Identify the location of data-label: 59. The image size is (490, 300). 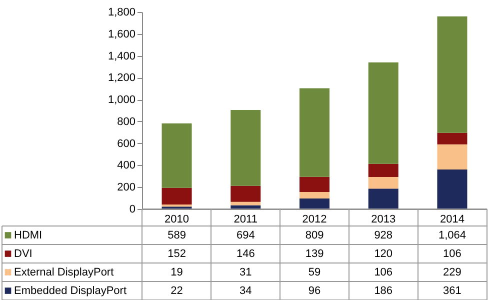
(314, 272).